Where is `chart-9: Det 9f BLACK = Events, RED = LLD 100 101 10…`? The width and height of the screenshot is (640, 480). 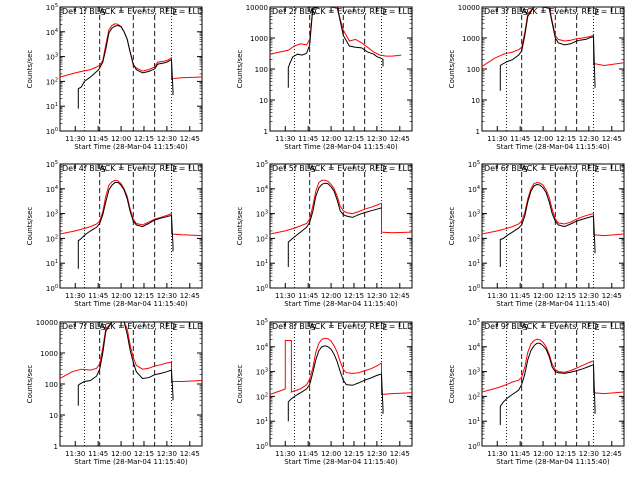 chart-9: Det 9f BLACK = Events, RED = LLD 100 101 10… is located at coordinates (536, 392).